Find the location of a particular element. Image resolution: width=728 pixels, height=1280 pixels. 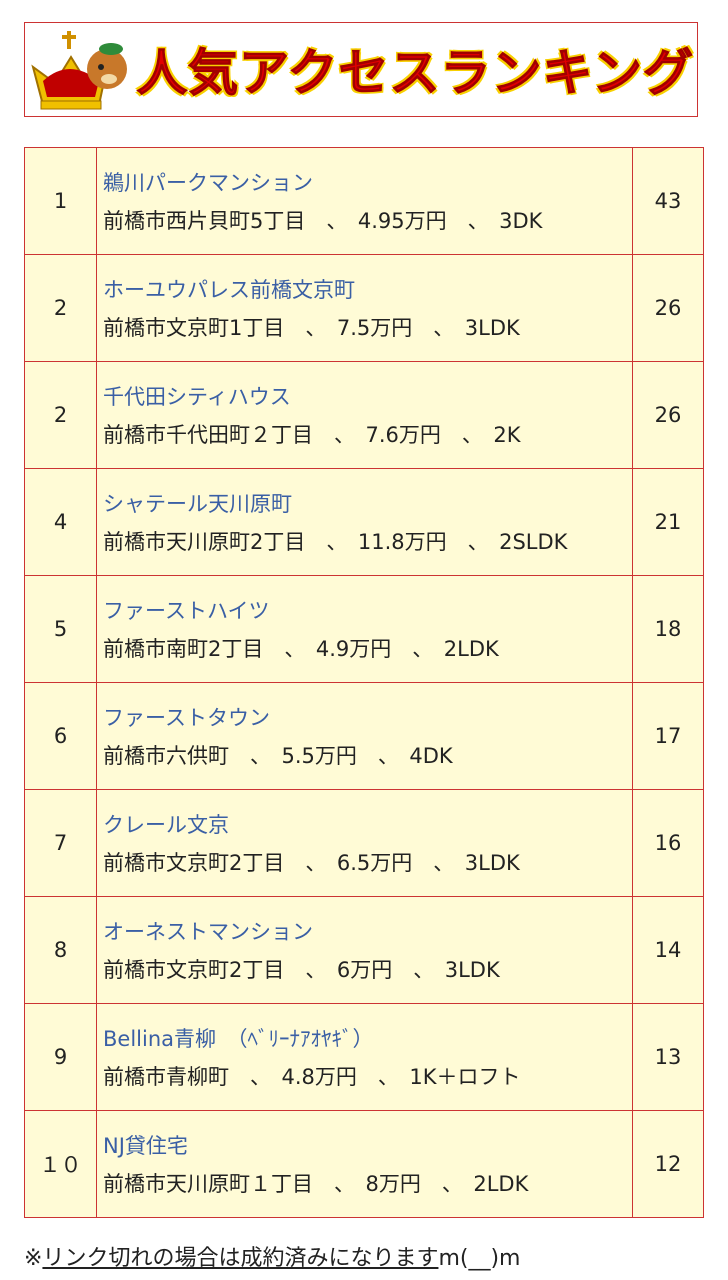

count-cell: 12 is located at coordinates (668, 1164).